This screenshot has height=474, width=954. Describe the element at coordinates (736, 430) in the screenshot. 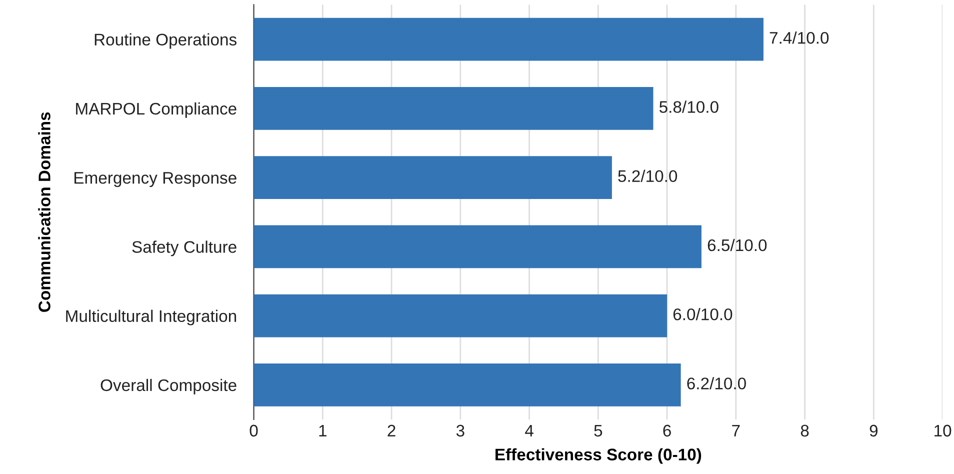

I see `x-tick-label: 7` at that location.